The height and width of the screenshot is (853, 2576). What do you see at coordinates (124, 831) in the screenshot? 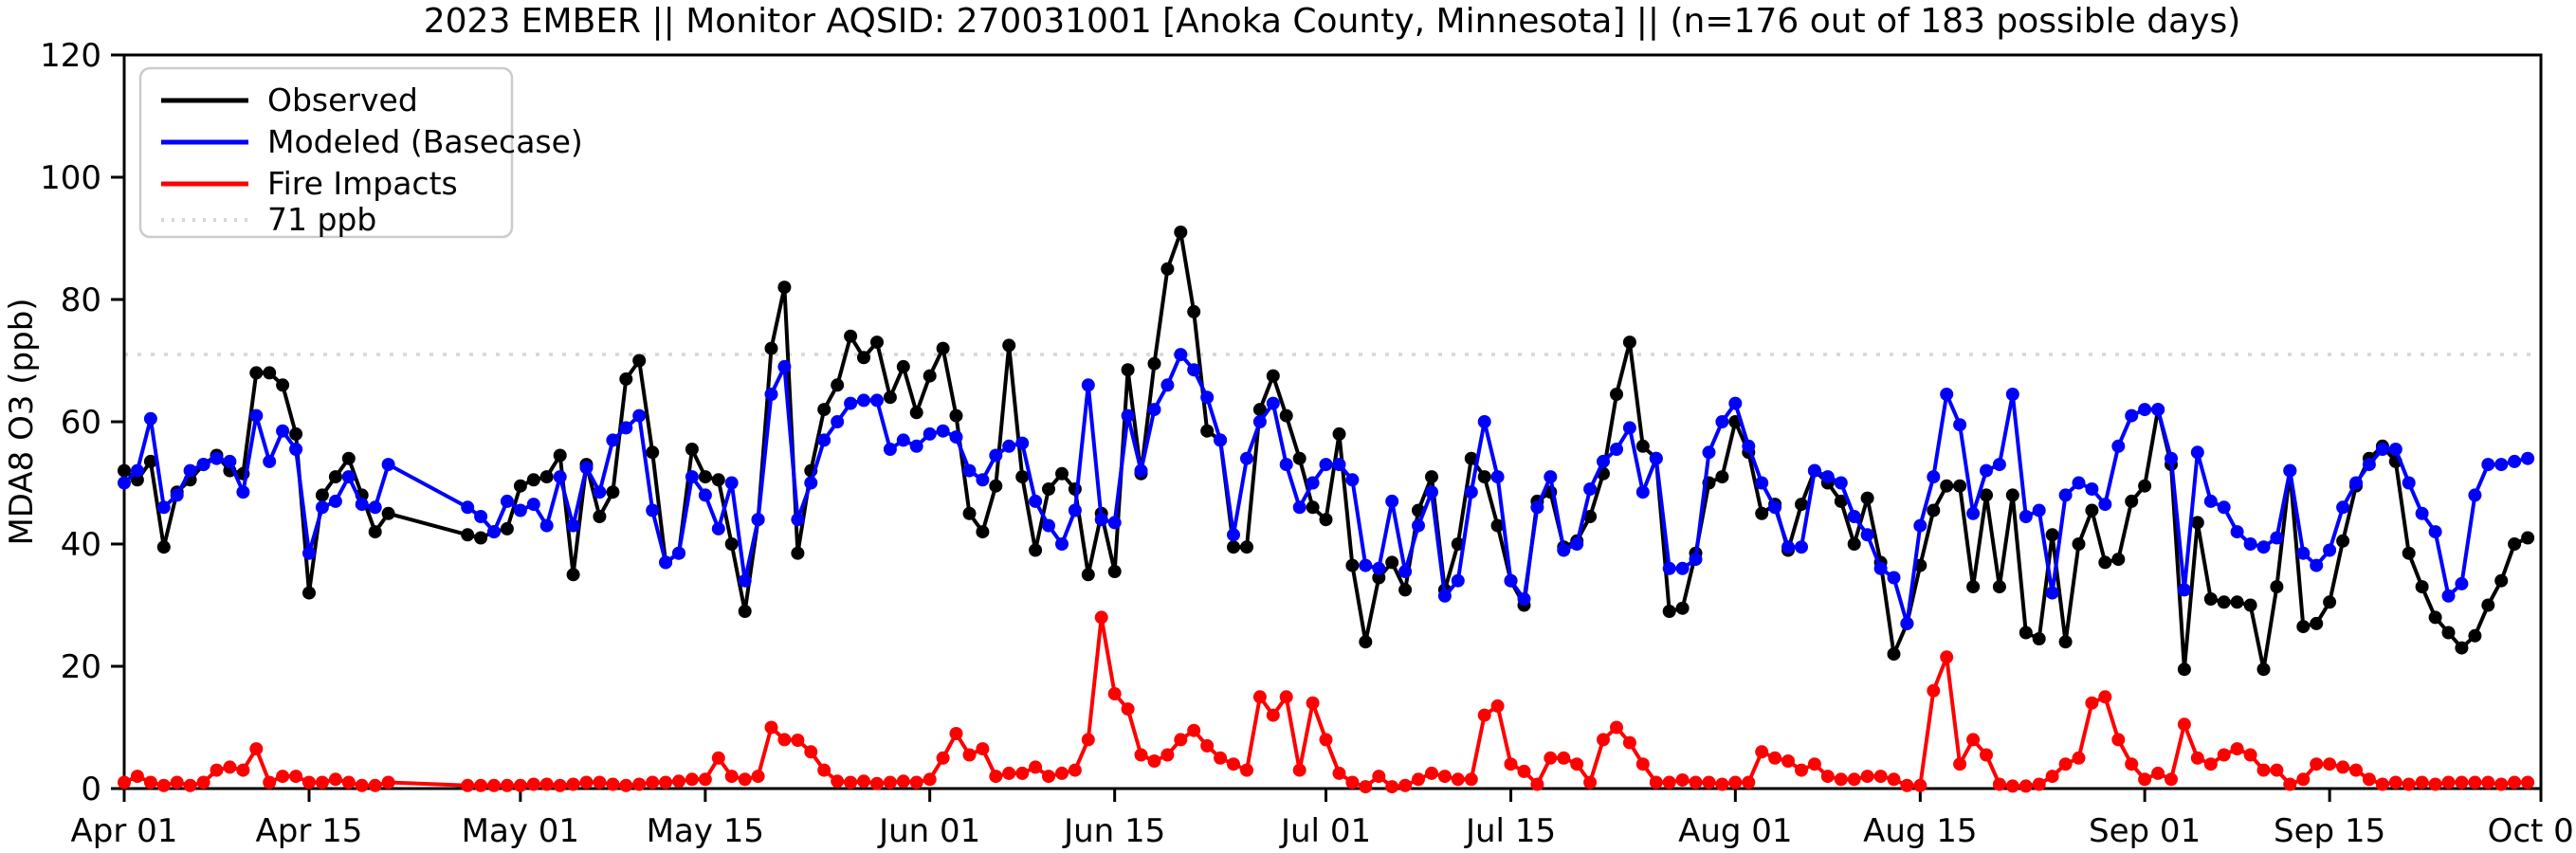
I see `x-tick-label: Apr 01` at bounding box center [124, 831].